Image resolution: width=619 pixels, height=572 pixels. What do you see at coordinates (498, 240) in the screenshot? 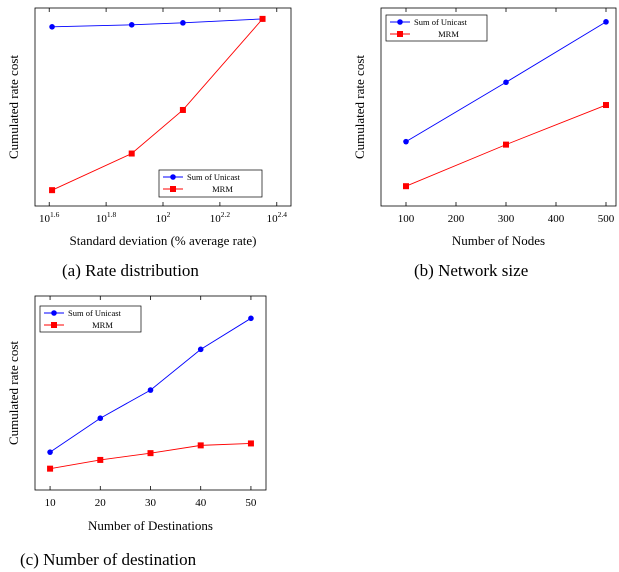
I see `x-axis-title: Number of Nodes` at bounding box center [498, 240].